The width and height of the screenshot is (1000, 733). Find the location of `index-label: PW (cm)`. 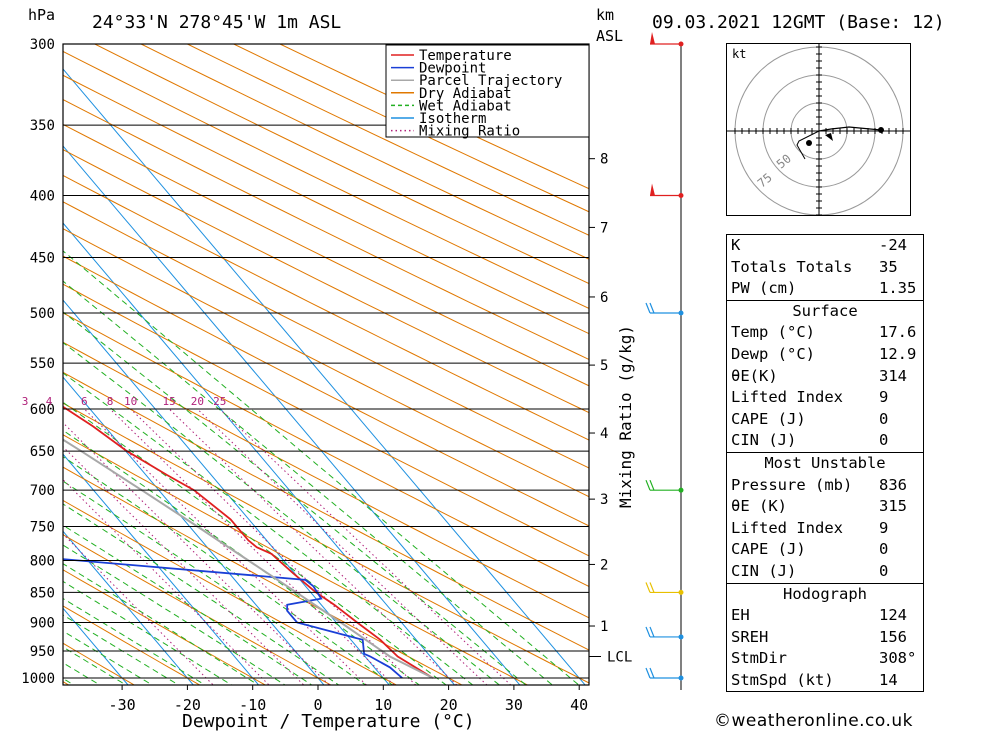

index-label: PW (cm) is located at coordinates (764, 288).